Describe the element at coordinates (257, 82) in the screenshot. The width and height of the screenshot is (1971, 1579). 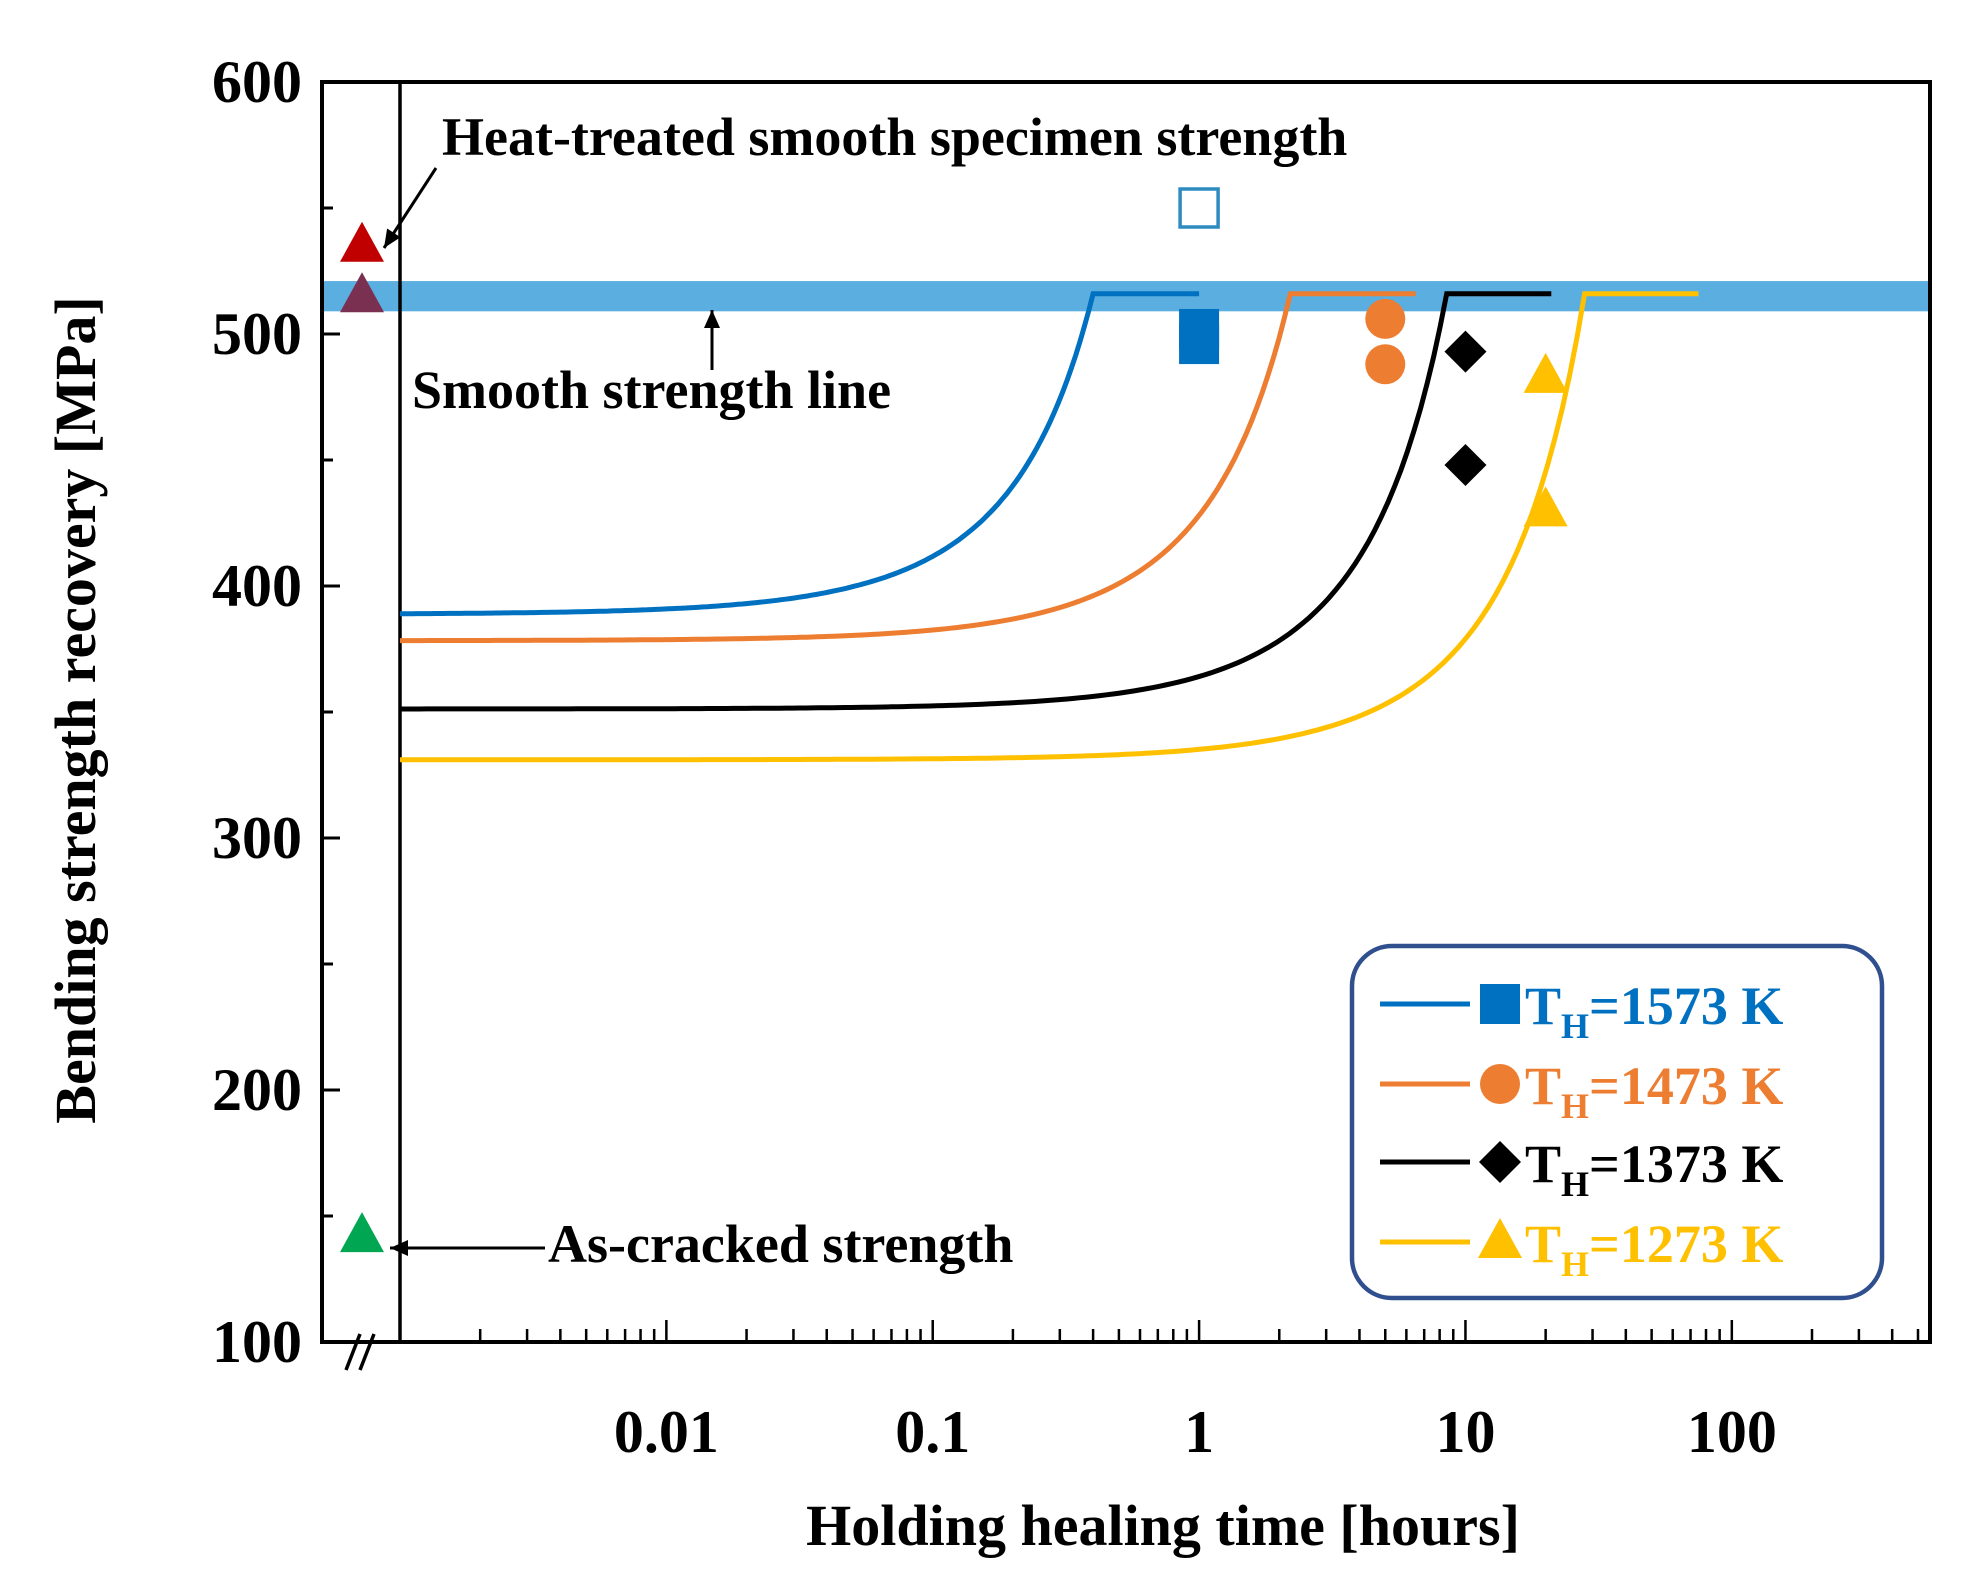
I see `y-tick-label: 600` at that location.